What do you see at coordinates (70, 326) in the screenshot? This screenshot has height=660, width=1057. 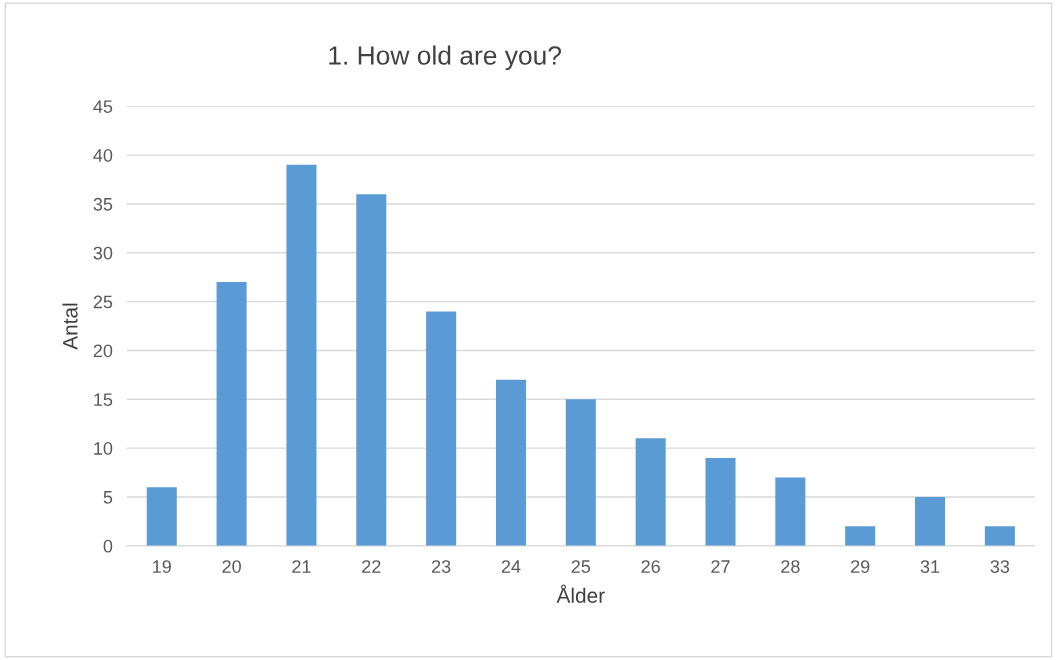 I see `y-axis-title: Antal` at bounding box center [70, 326].